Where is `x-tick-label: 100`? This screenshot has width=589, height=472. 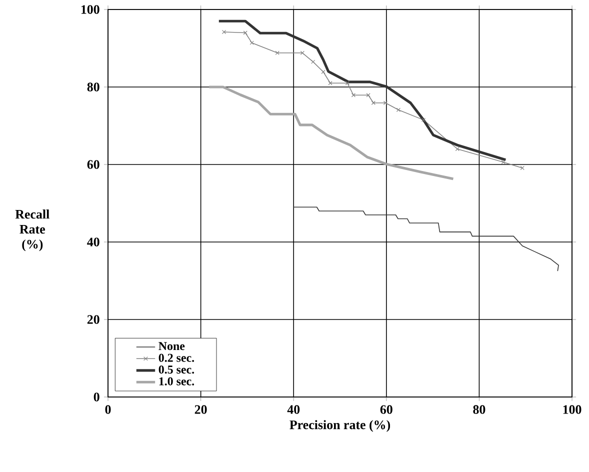 x-tick-label: 100 is located at coordinates (572, 409).